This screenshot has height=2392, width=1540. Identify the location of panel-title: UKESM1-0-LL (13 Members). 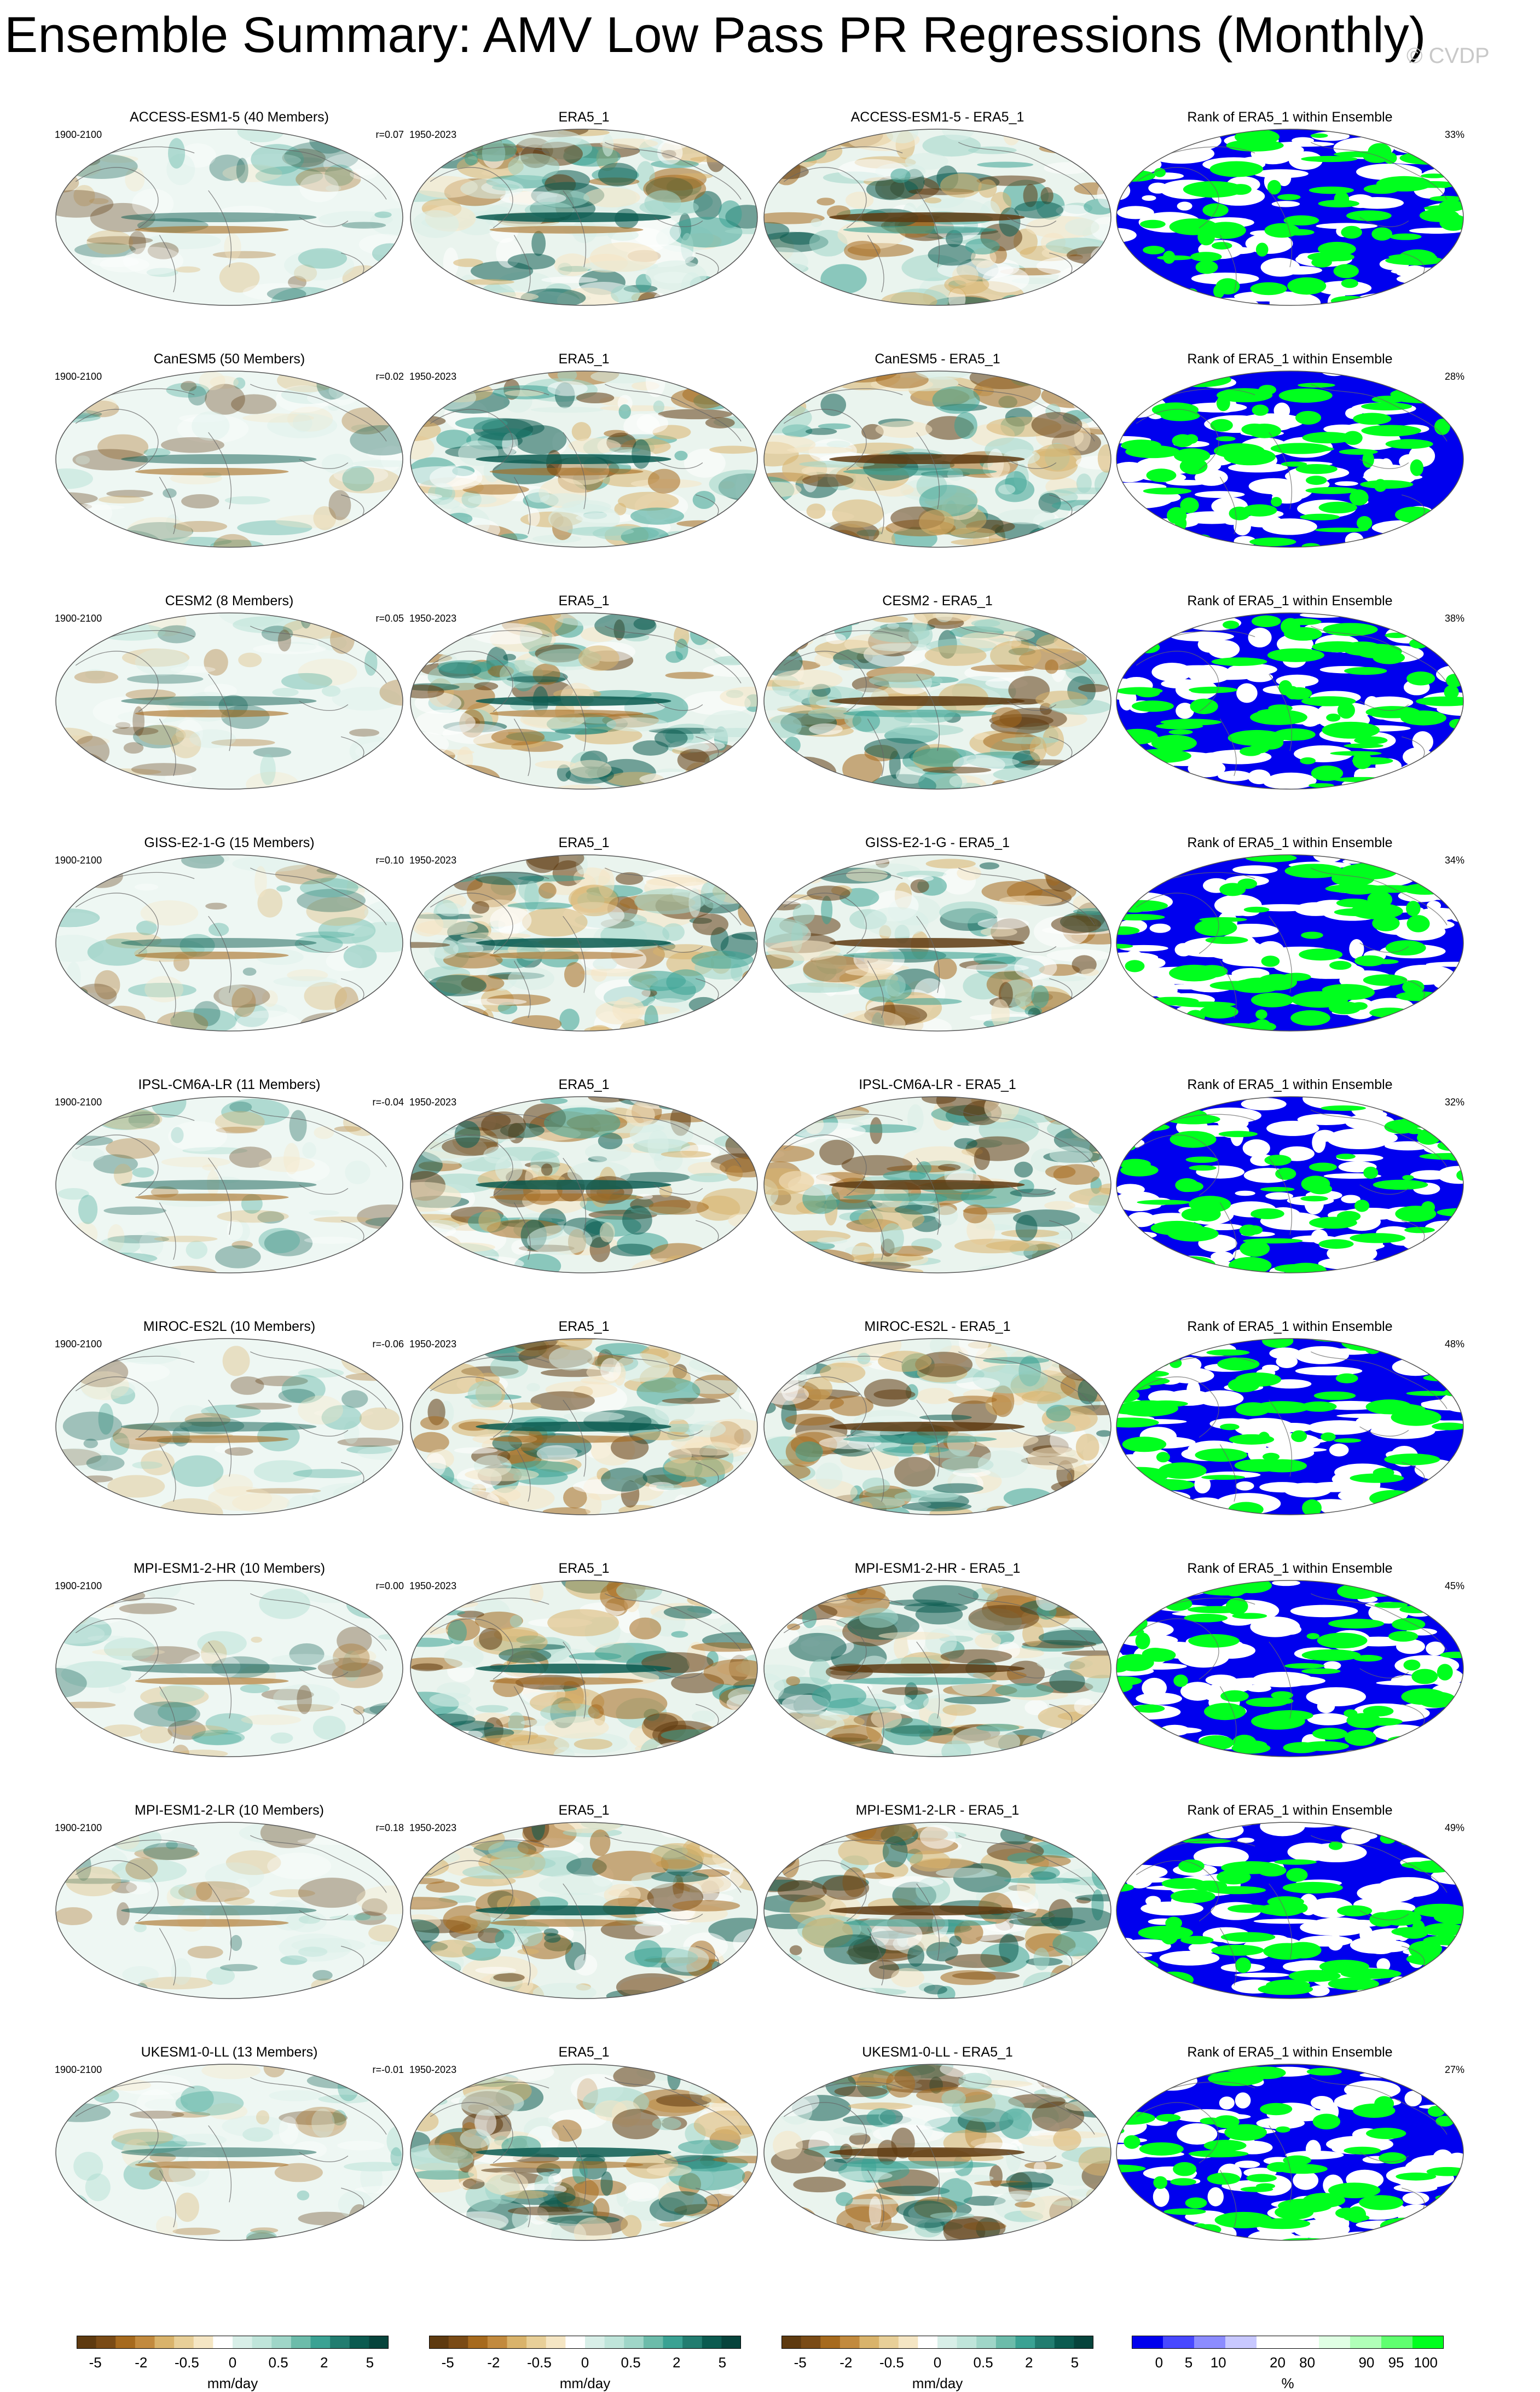
(229, 2052).